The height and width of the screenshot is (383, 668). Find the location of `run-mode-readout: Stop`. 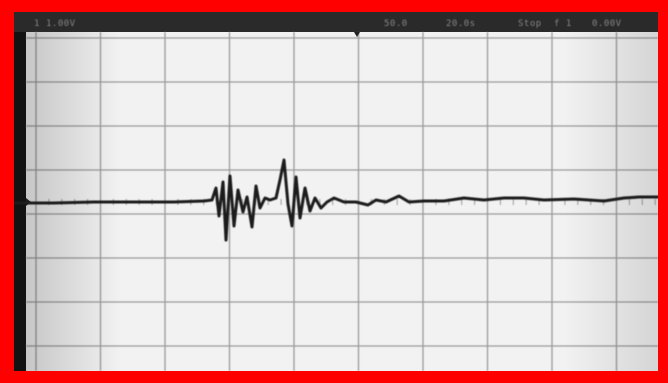

run-mode-readout: Stop is located at coordinates (530, 24).